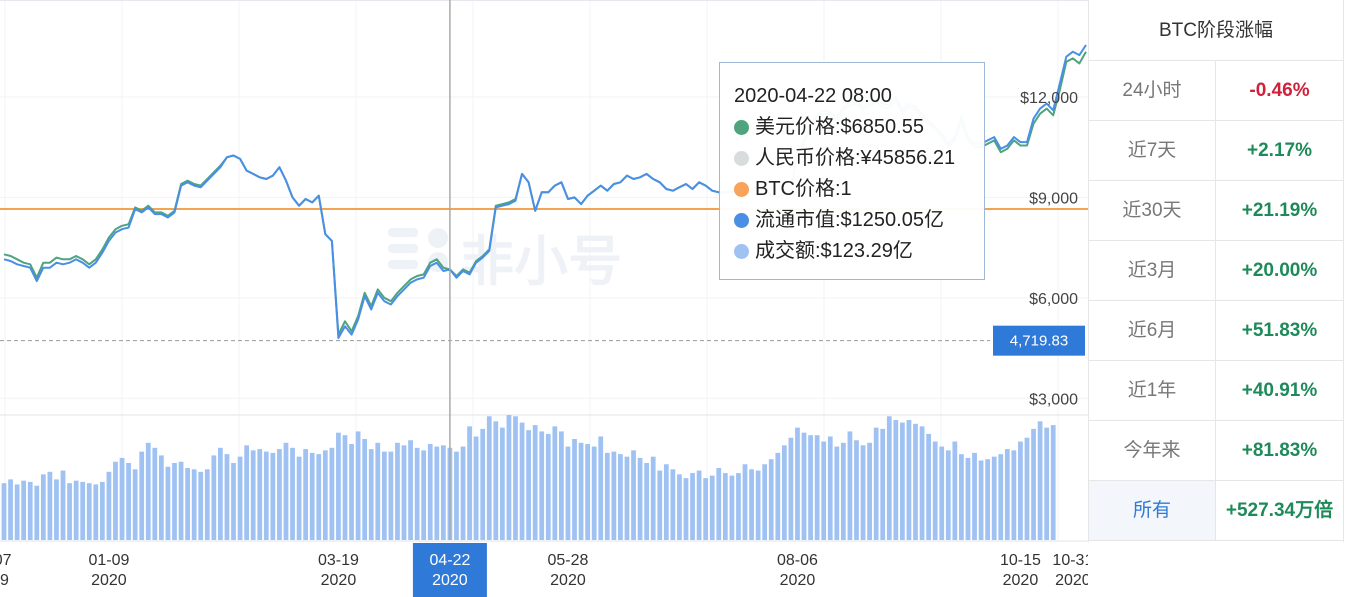 The image size is (1352, 597). What do you see at coordinates (1216, 91) in the screenshot?
I see `stats-row-24h: 24小时 -0.46%` at bounding box center [1216, 91].